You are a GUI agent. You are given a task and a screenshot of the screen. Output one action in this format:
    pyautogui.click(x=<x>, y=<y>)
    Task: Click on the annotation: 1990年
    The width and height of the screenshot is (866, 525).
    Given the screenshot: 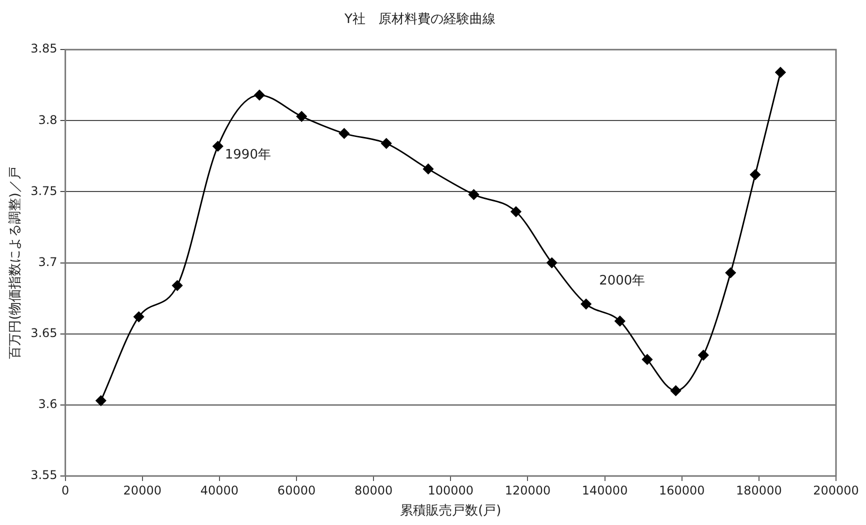 What is the action you would take?
    pyautogui.click(x=247, y=155)
    